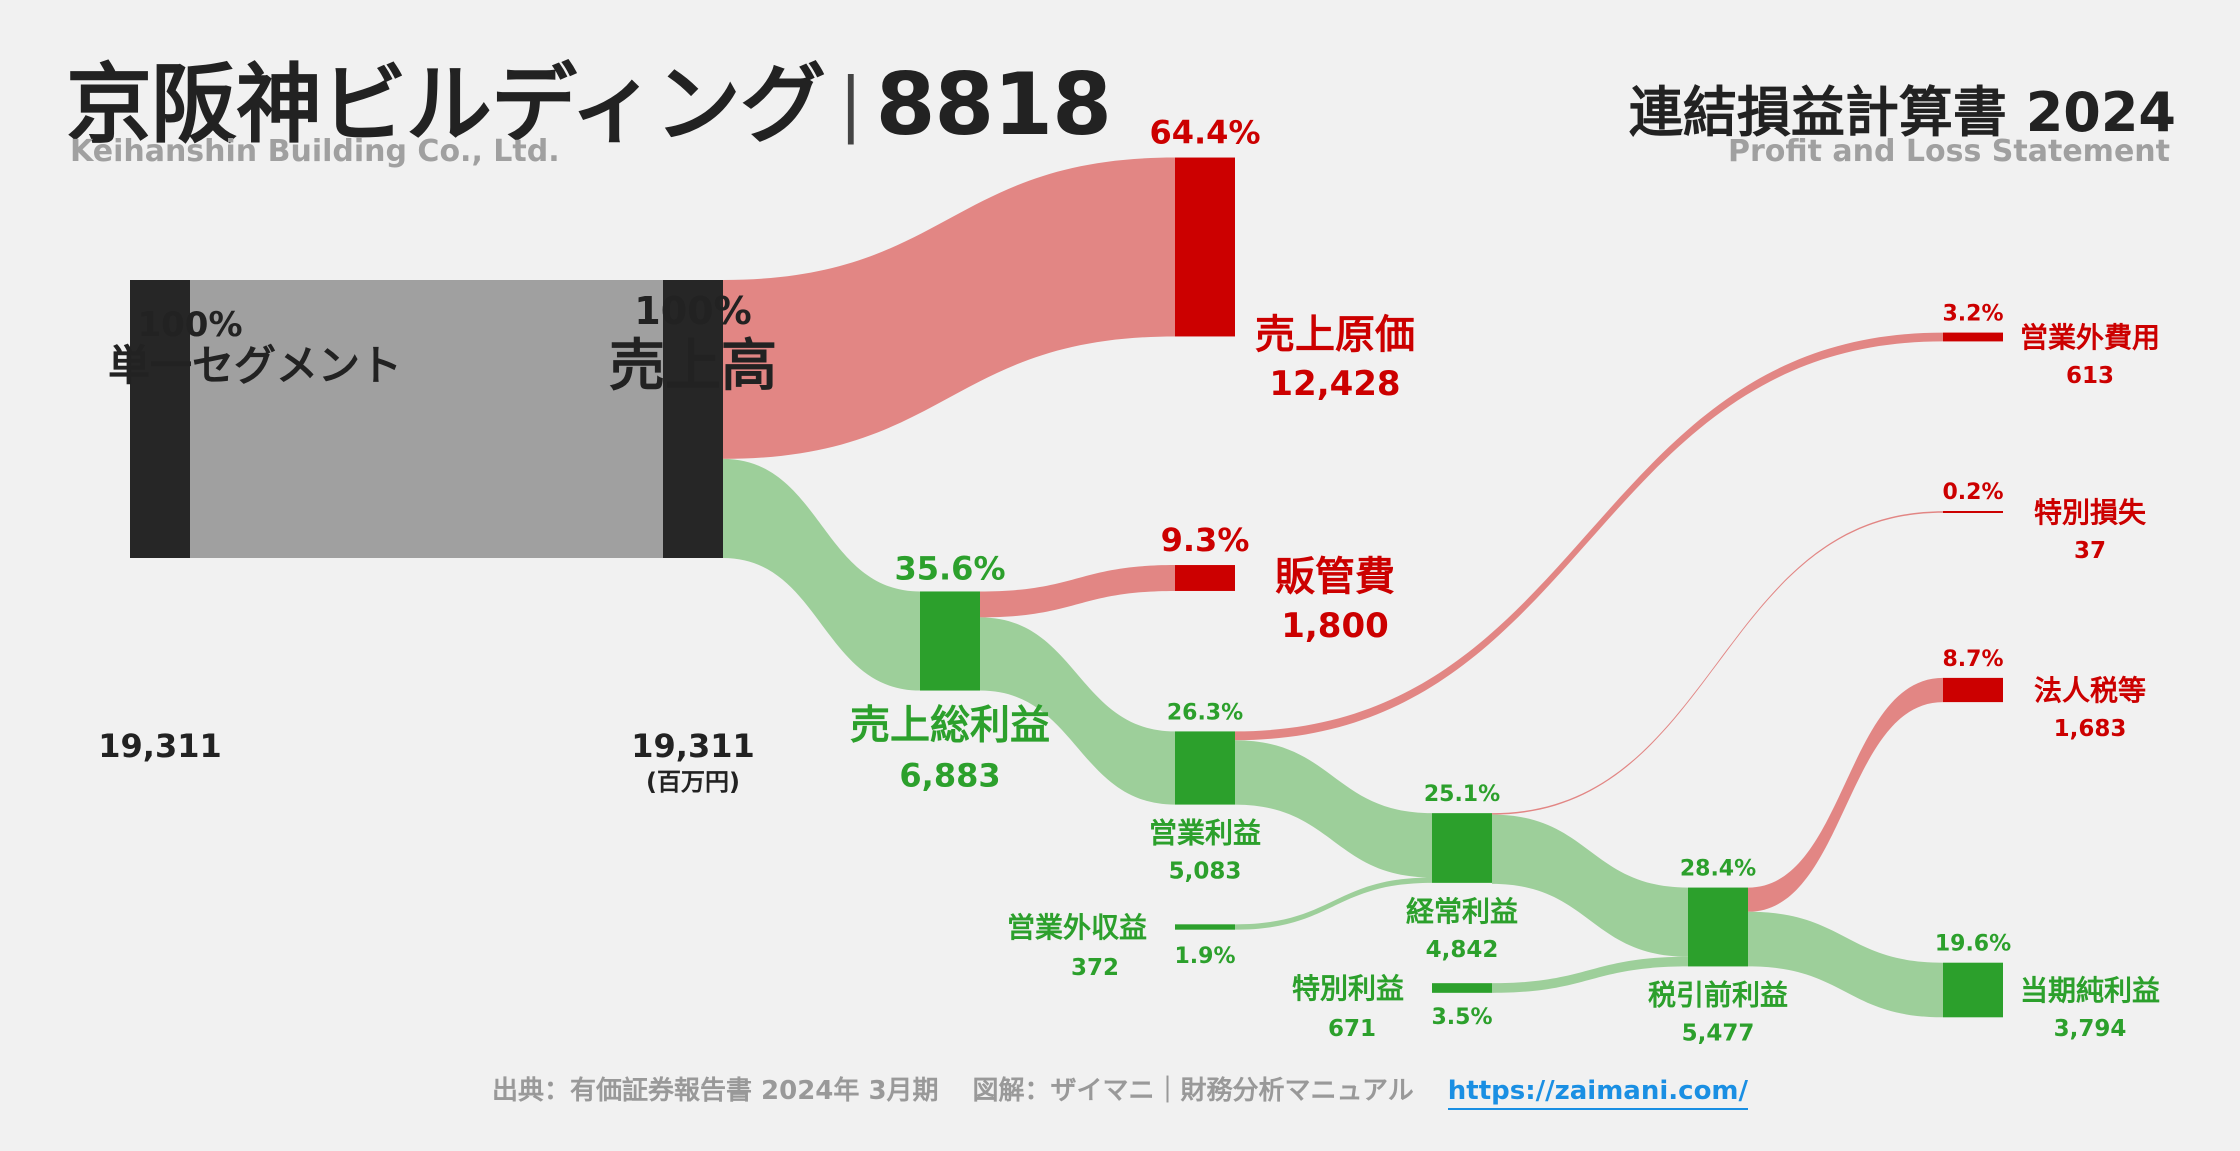 The height and width of the screenshot is (1151, 2240). Describe the element at coordinates (2090, 990) in the screenshot. I see `label-net: 当期純利益` at that location.